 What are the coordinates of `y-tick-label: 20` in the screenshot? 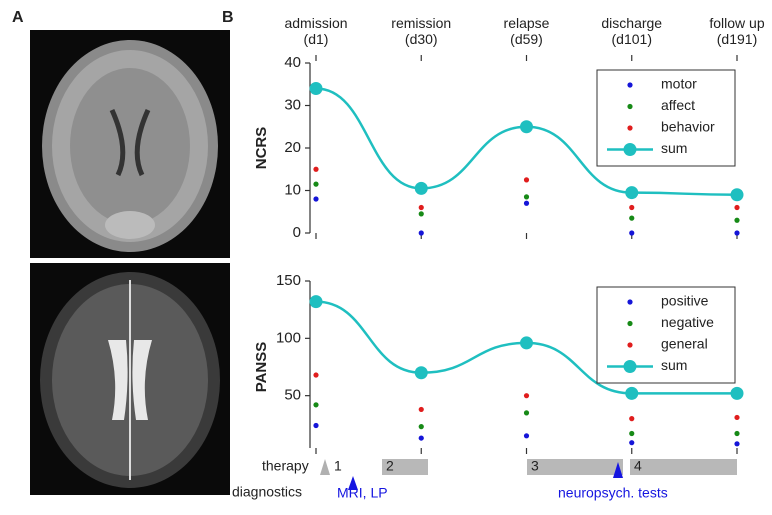 It's located at (292, 147).